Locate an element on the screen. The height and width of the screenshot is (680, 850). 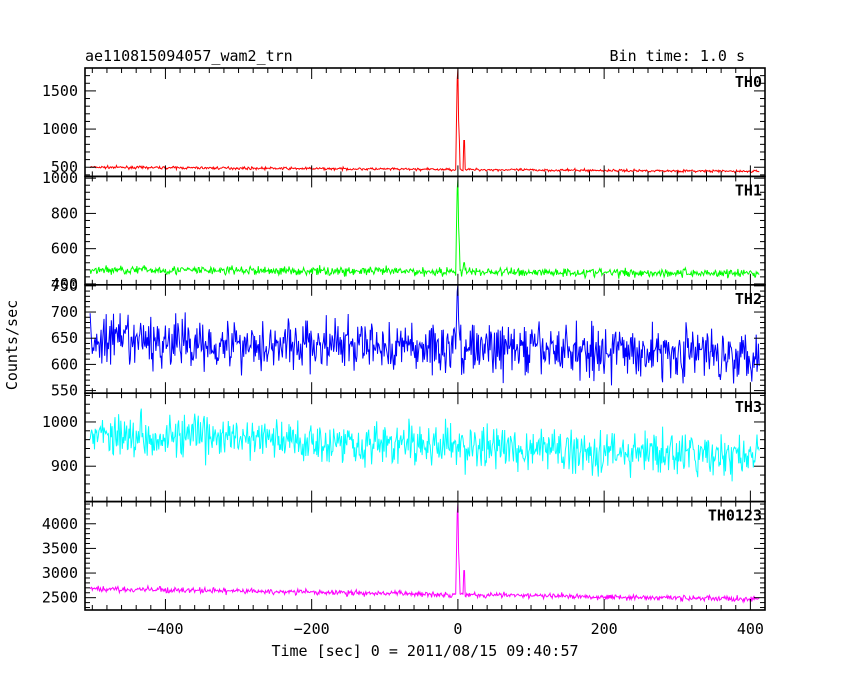
panel-th0123: 2500 3000 3500 4000 TH0123 is located at coordinates (404, 555).